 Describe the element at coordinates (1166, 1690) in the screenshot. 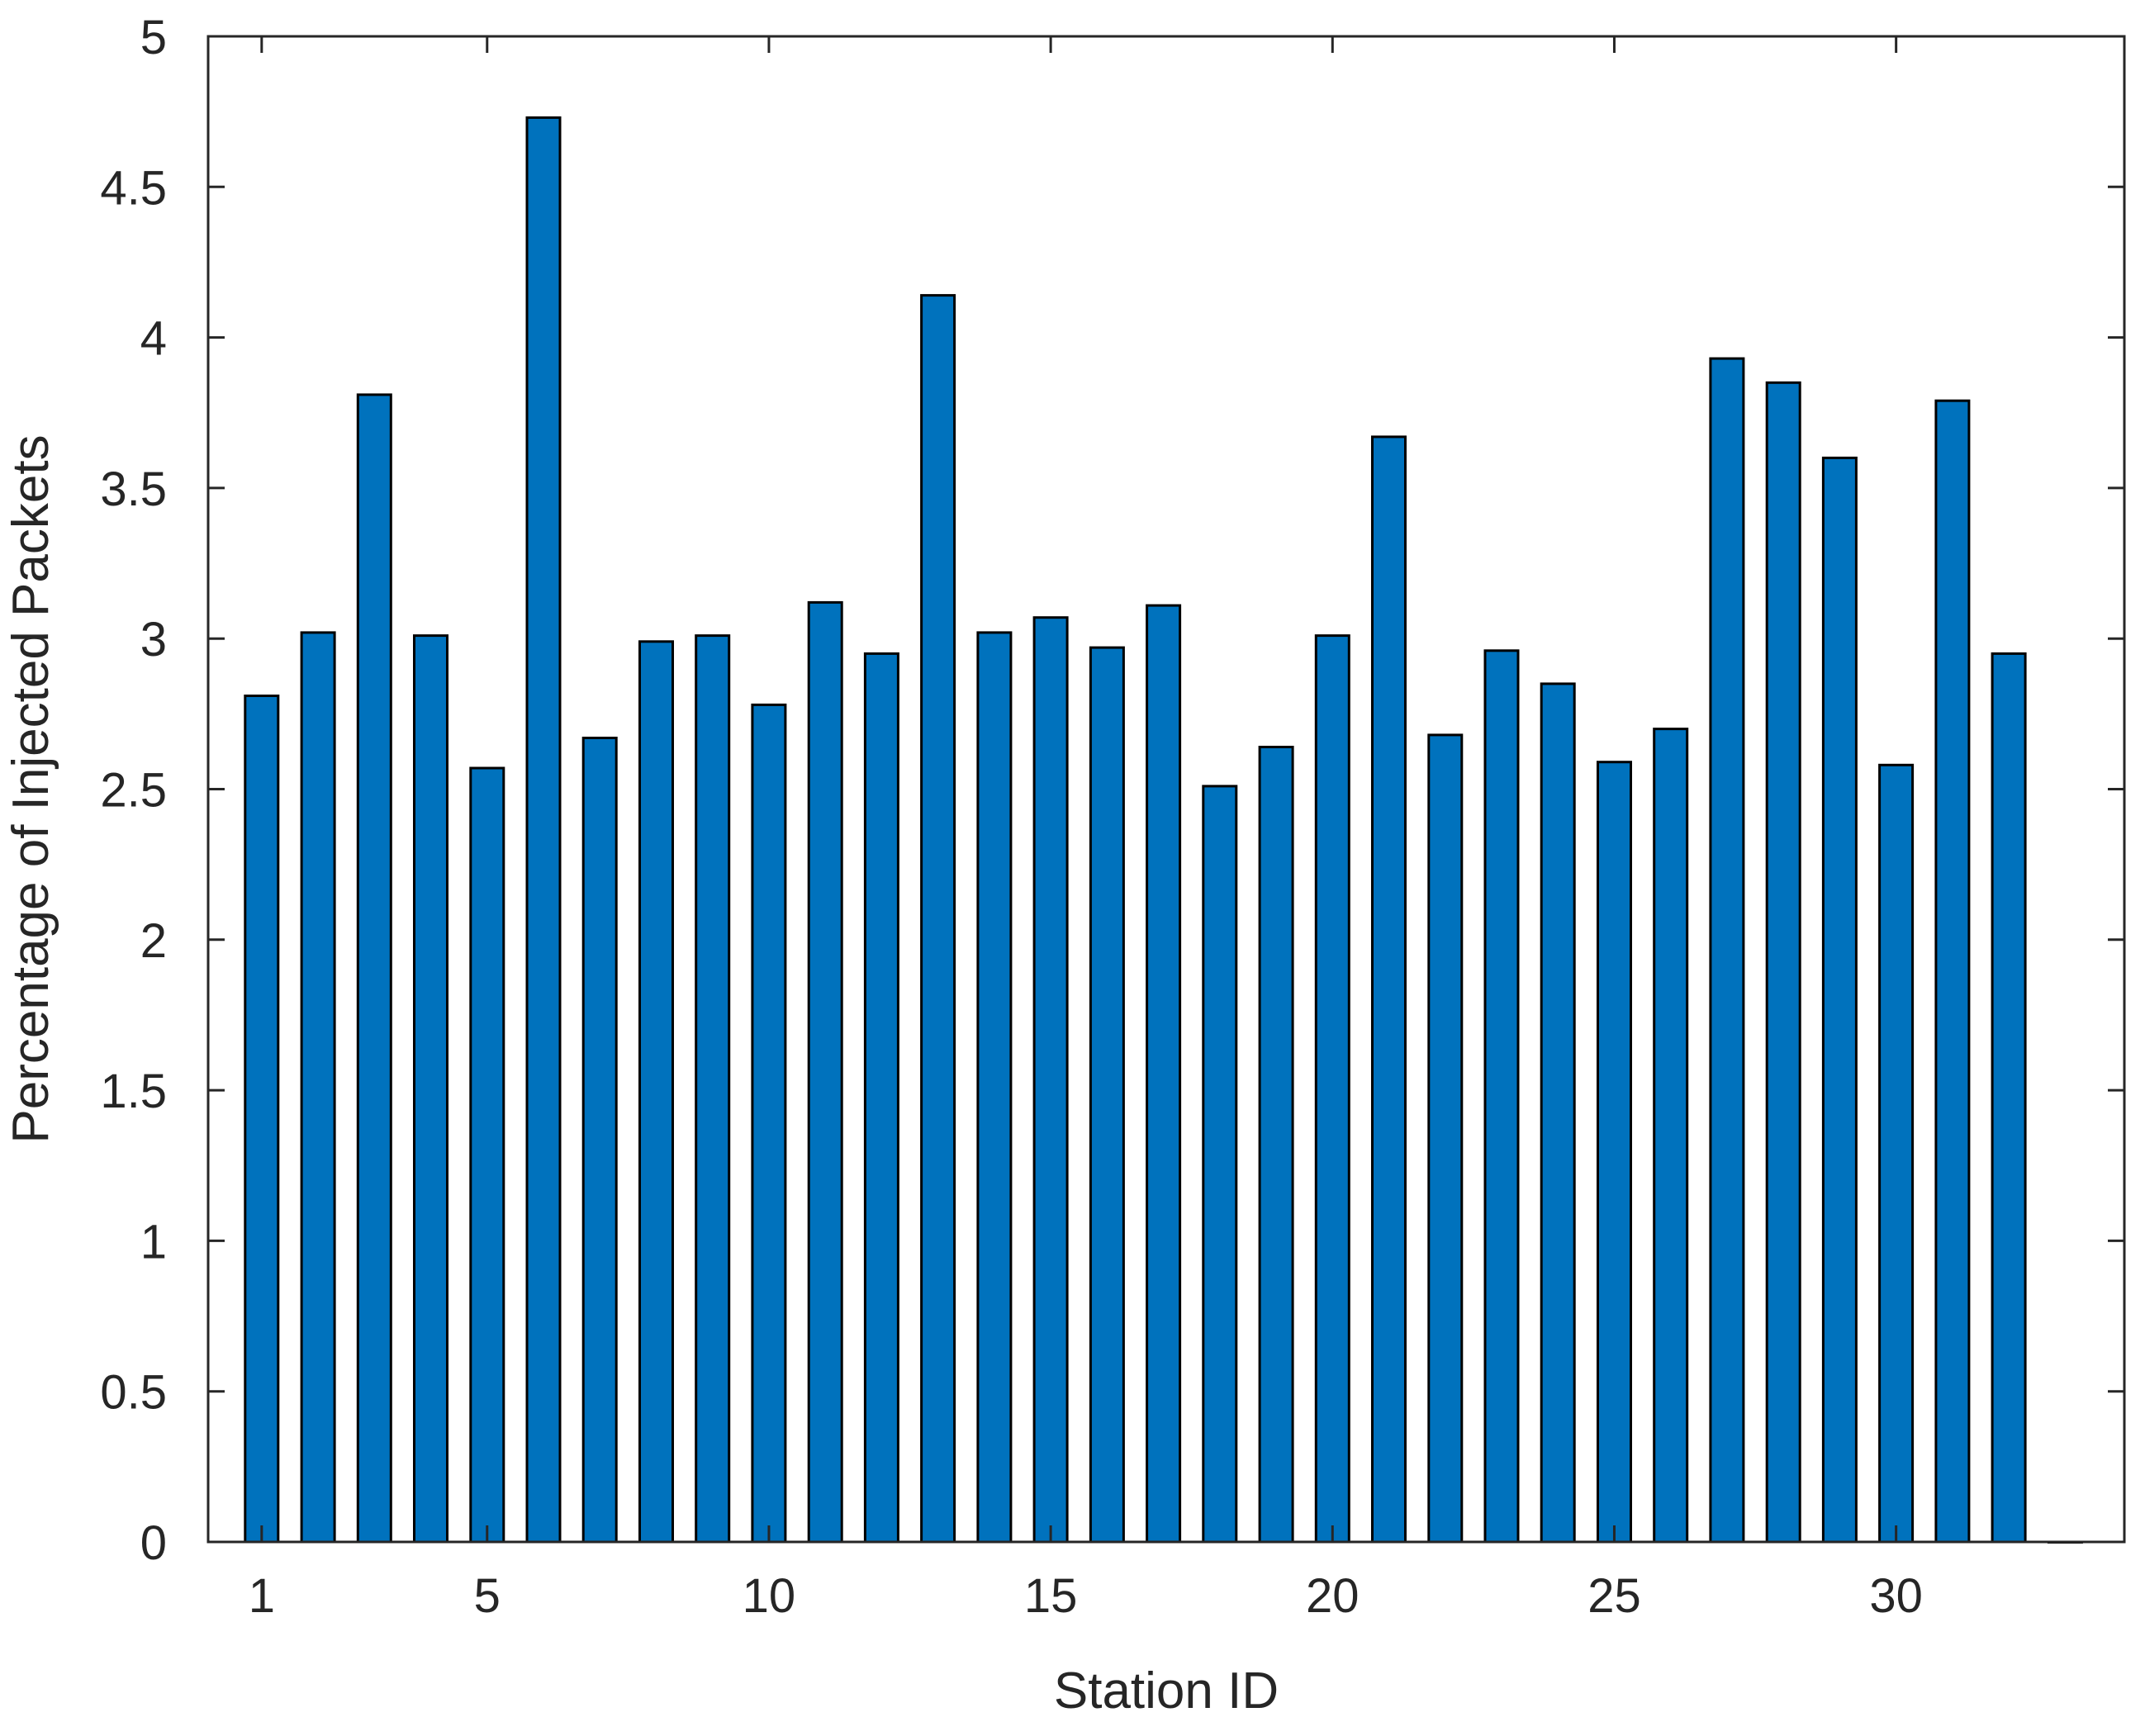

I see `x-axis-title: Station ID` at that location.